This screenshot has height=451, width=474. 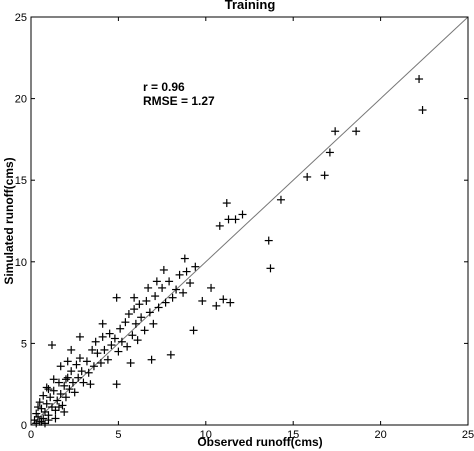 What do you see at coordinates (179, 101) in the screenshot?
I see `annotation-rmse: RMSE = 1.27` at bounding box center [179, 101].